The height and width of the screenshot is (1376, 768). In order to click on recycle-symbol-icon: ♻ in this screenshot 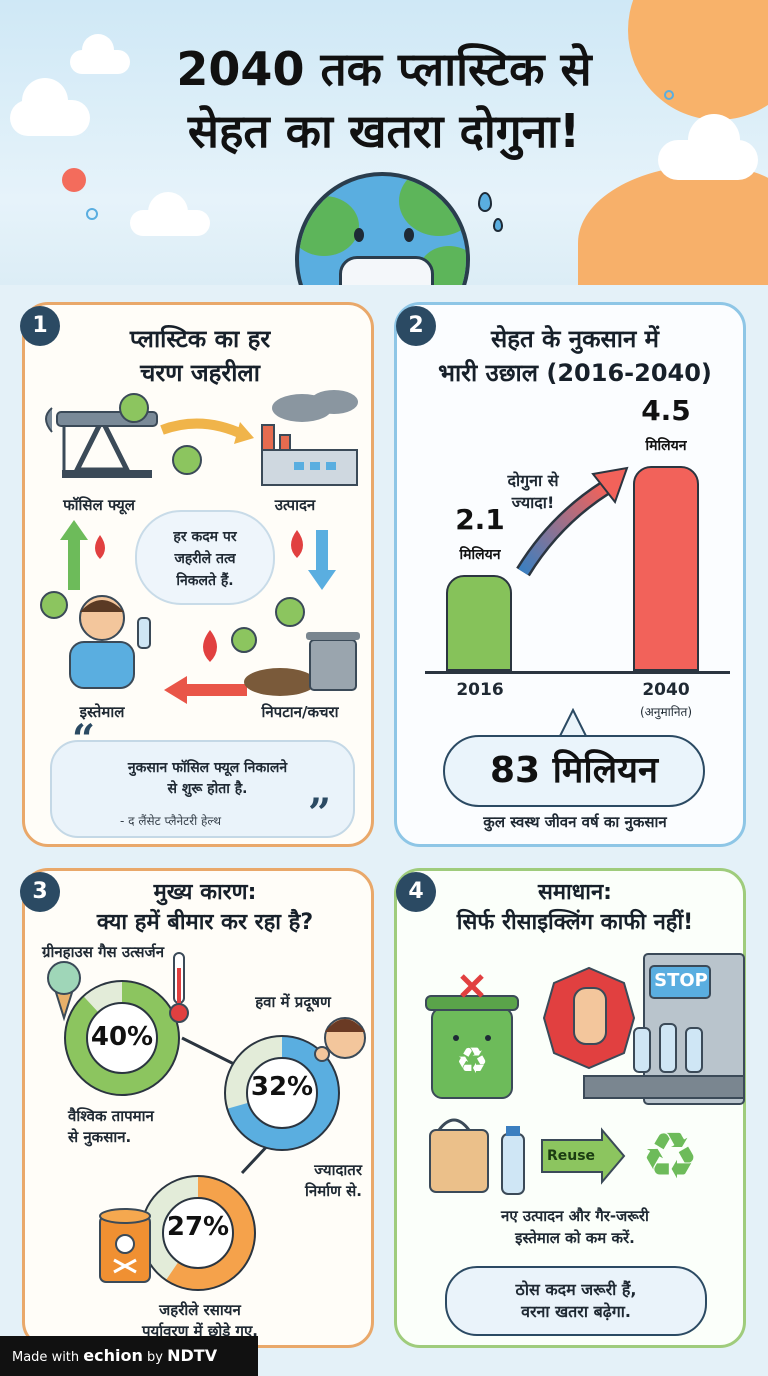, I will do `click(669, 1157)`.